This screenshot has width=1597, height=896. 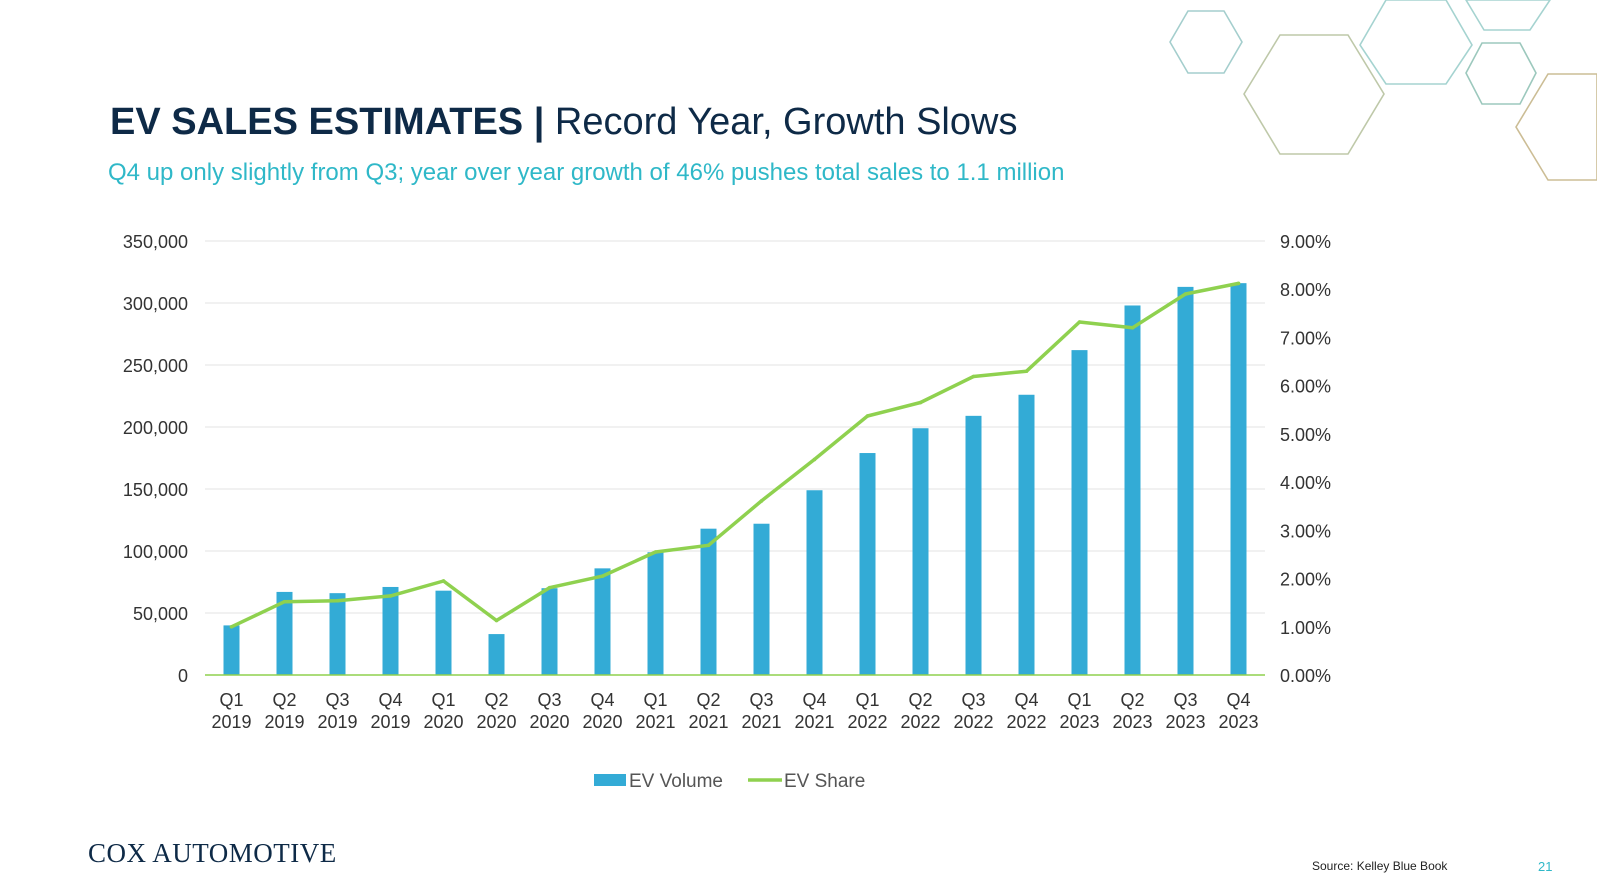 What do you see at coordinates (327, 122) in the screenshot?
I see `slide-title-bold: EV SALES ESTIMATES |` at bounding box center [327, 122].